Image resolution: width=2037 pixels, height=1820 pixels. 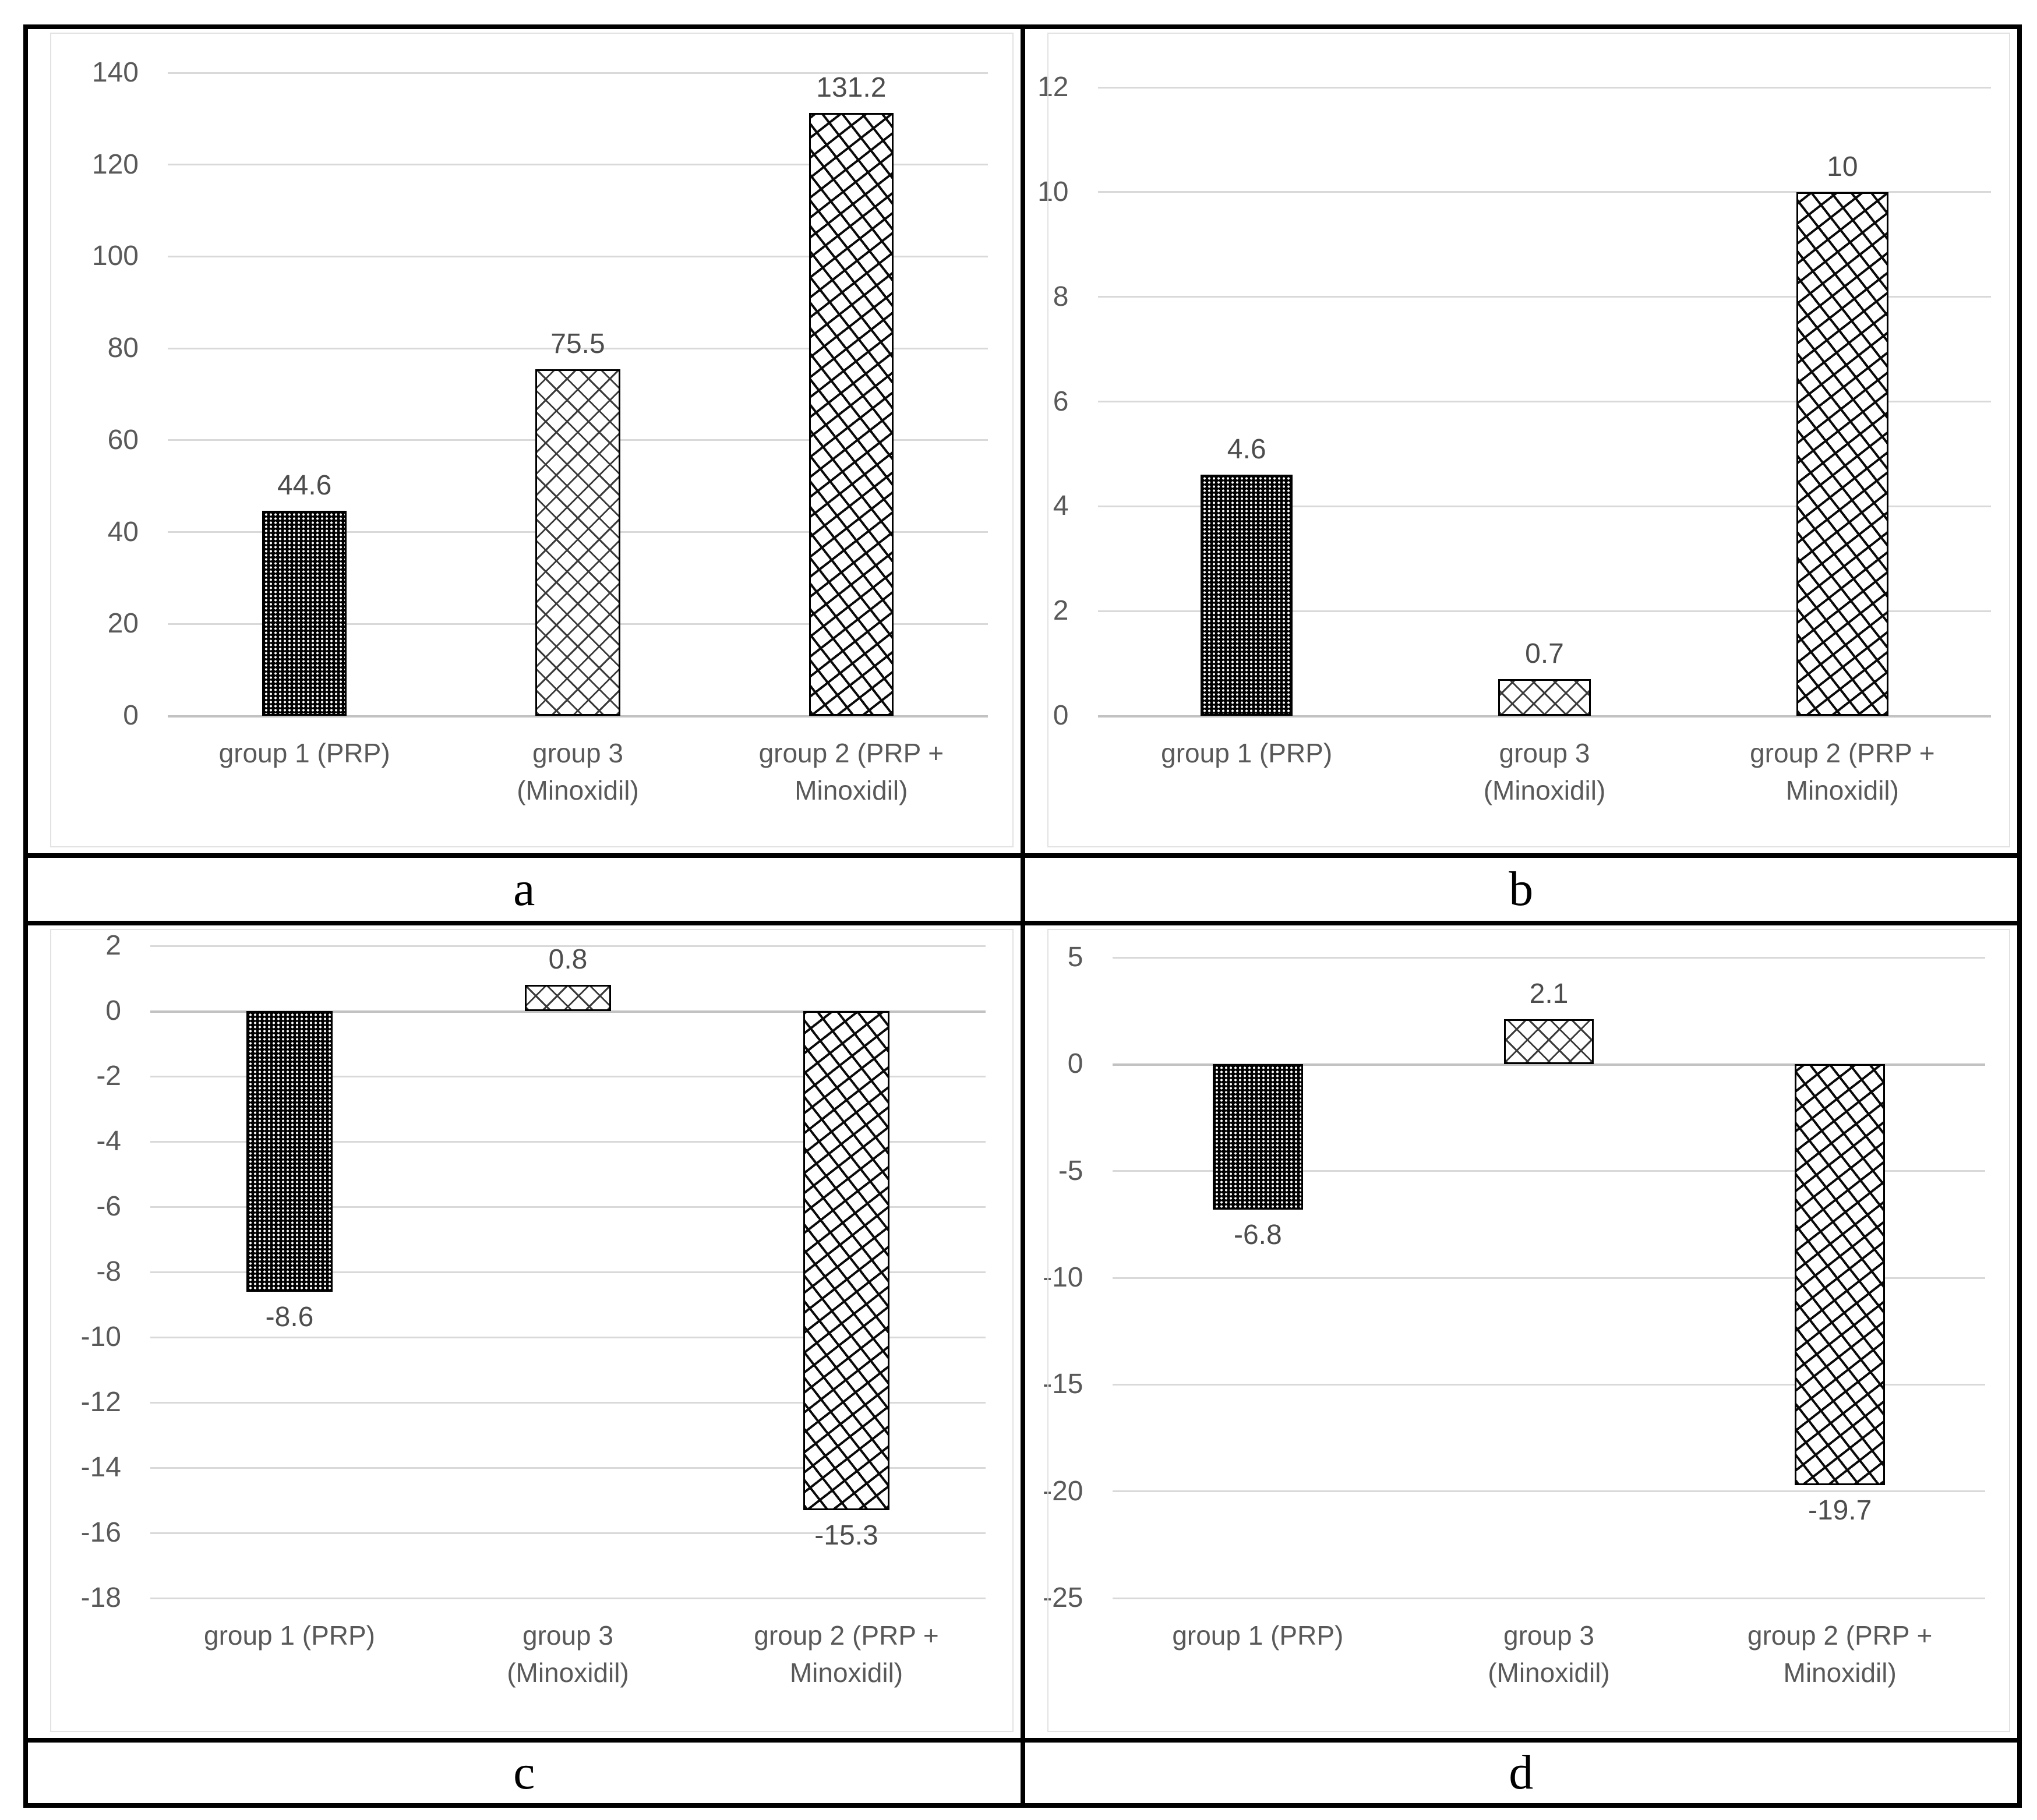 What do you see at coordinates (1063, 1491) in the screenshot?
I see `y-tick-label: -20` at bounding box center [1063, 1491].